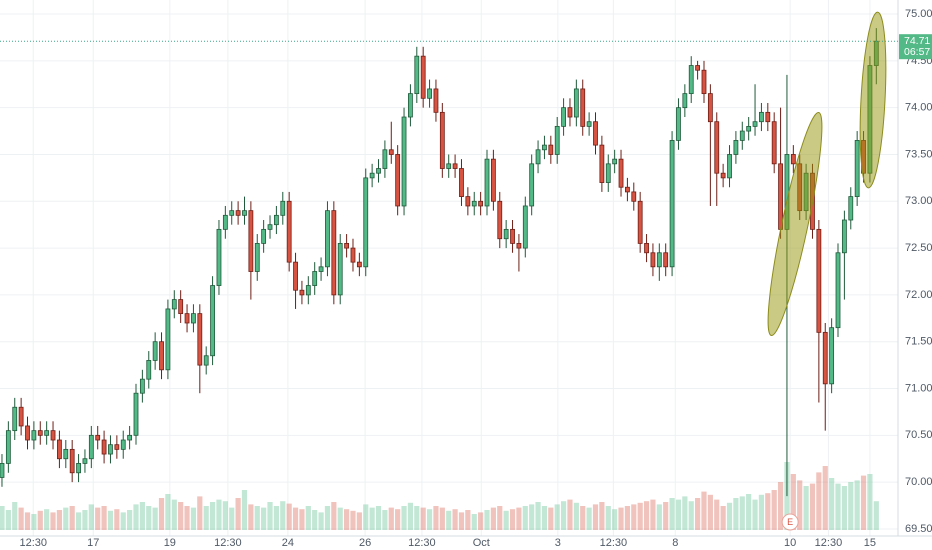 This screenshot has height=550, width=932. Describe the element at coordinates (918, 342) in the screenshot. I see `y-tick-label: 71.50` at that location.